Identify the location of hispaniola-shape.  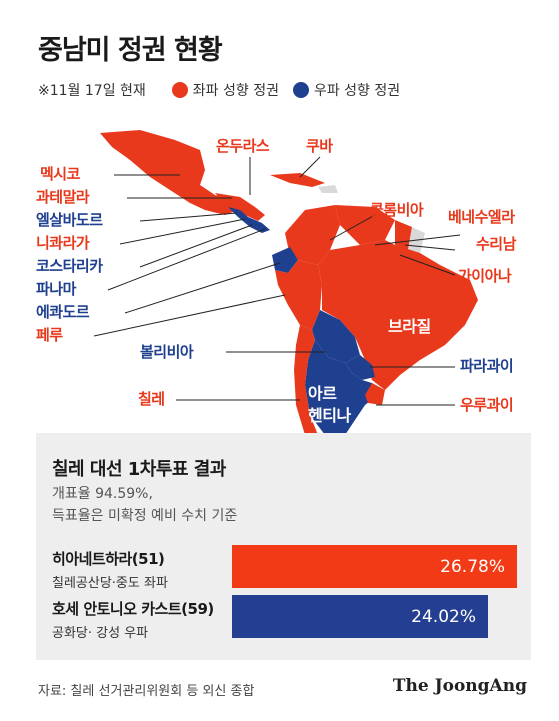
(328, 189).